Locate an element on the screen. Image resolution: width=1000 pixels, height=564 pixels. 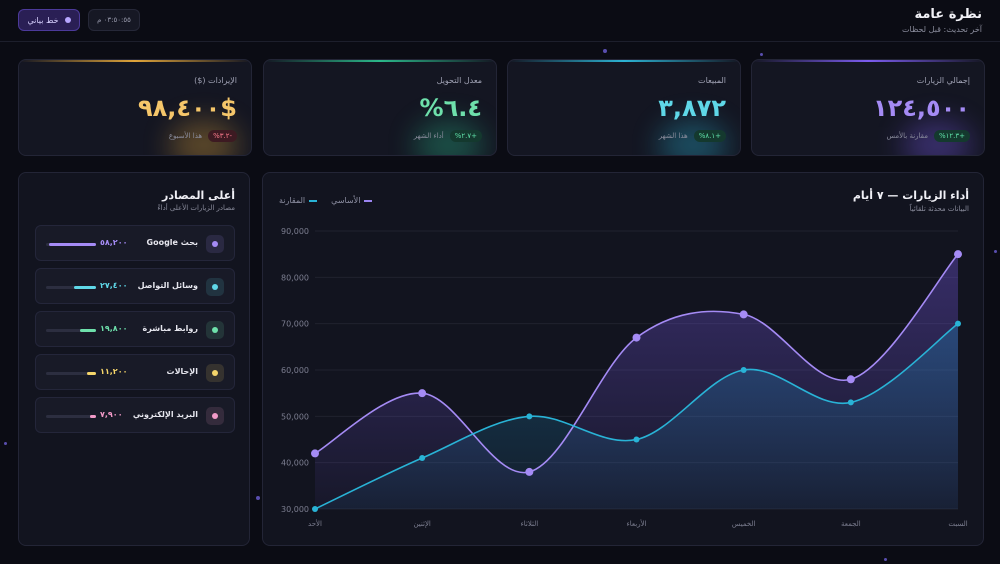
x-tick-label: الأربعاء is located at coordinates (636, 523).